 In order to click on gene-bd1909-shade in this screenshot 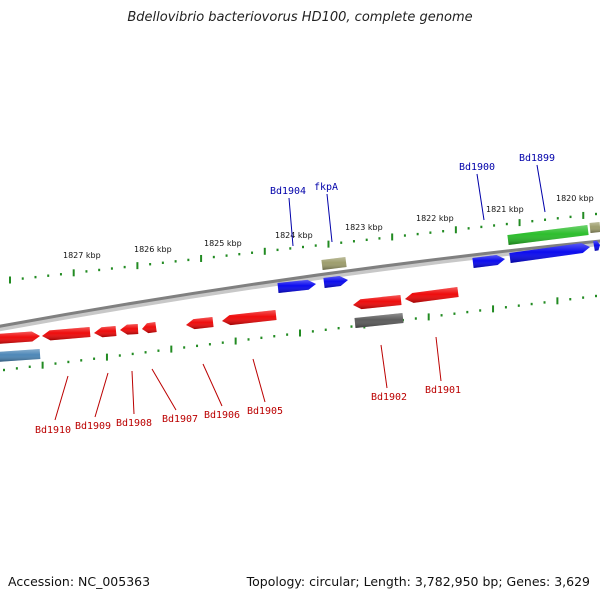, I will do `click(105, 332)`.